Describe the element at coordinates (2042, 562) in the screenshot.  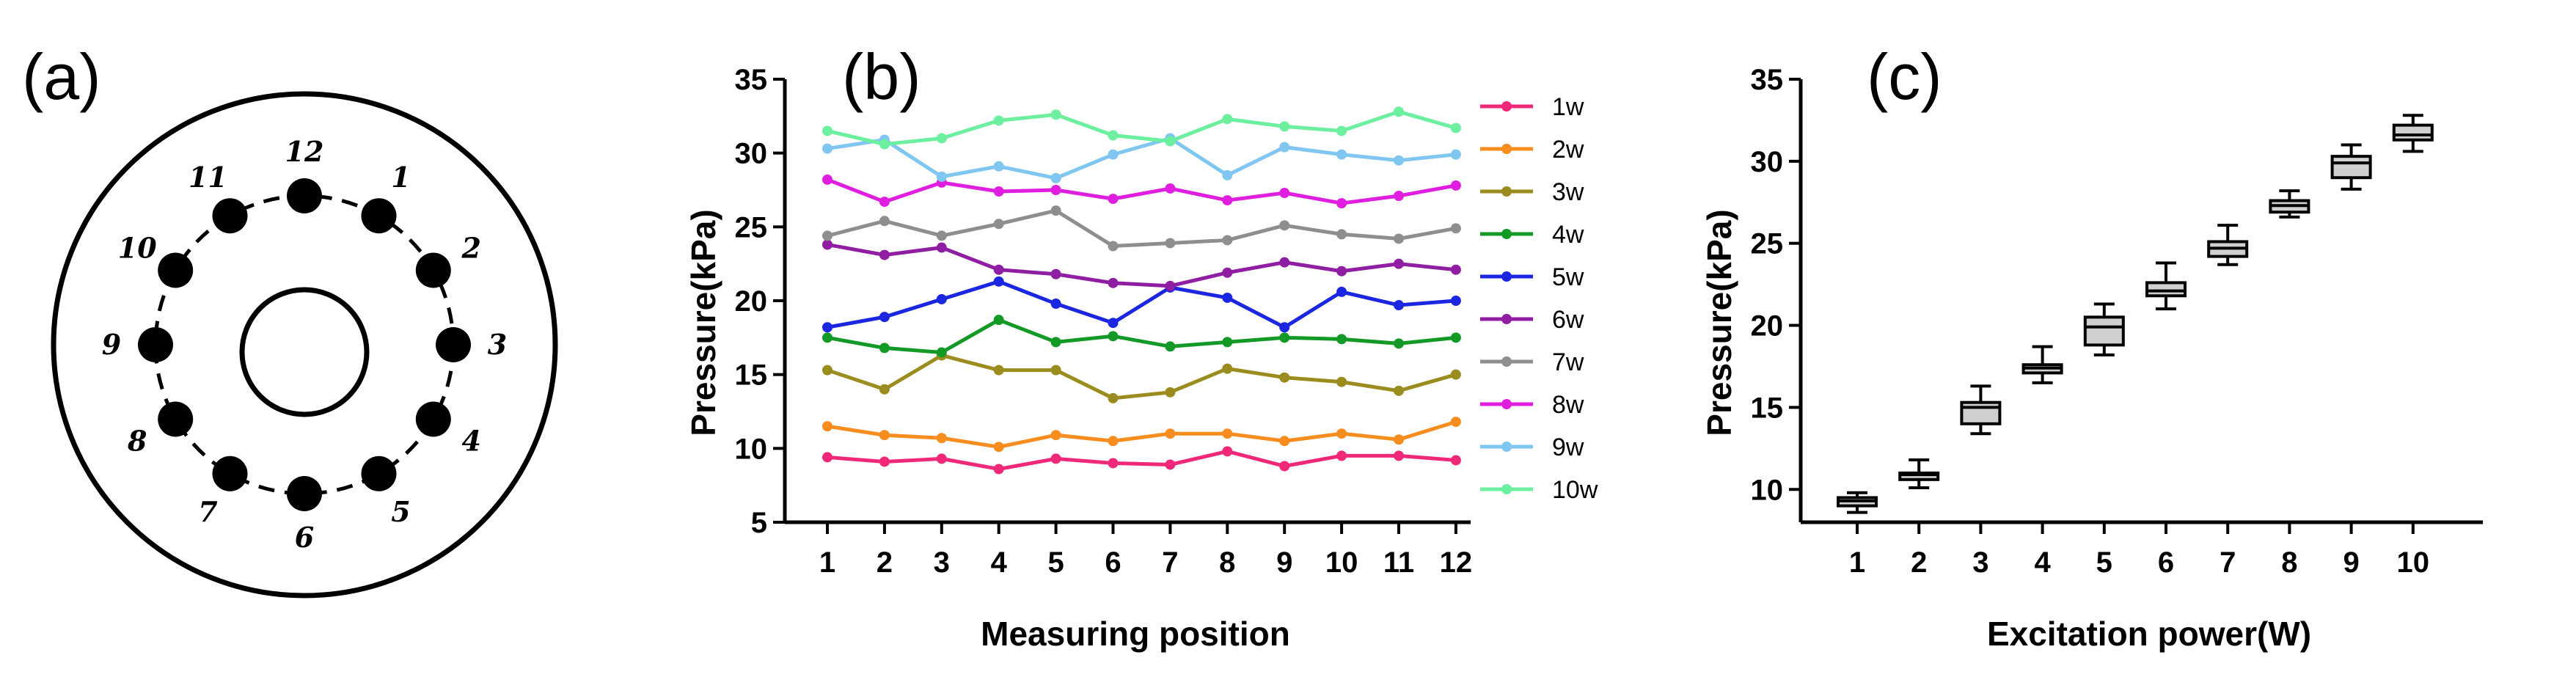
I see `x-tick-label: 4` at that location.